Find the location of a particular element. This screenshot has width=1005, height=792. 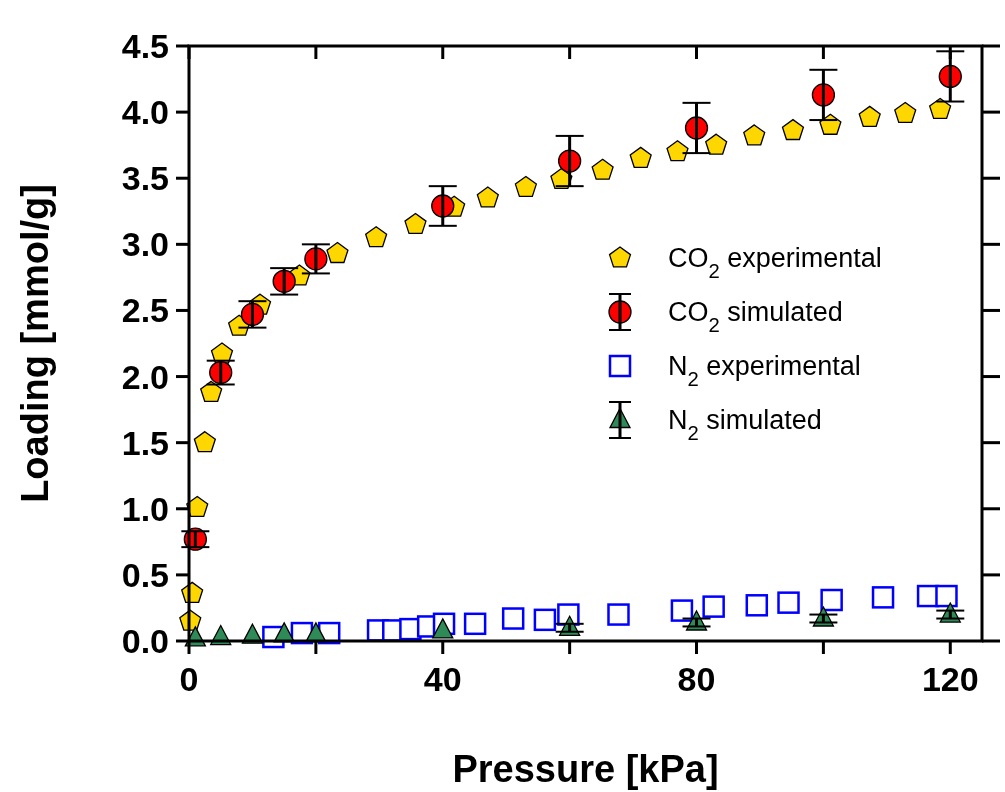

x-tick-label: 0 is located at coordinates (189, 679).